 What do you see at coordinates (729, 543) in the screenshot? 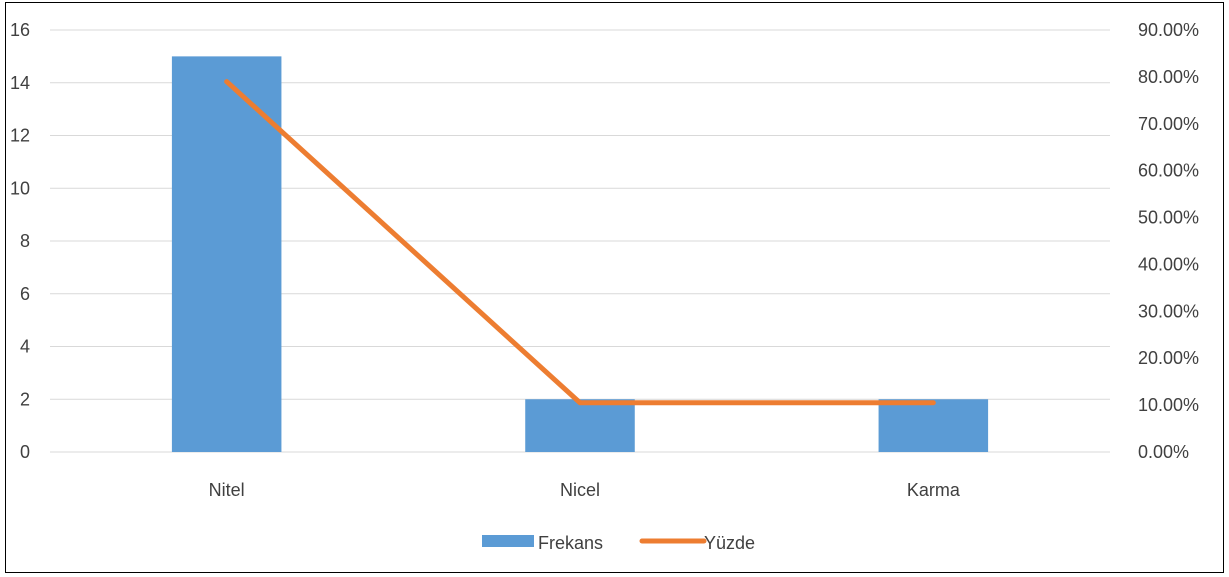
I see `legend-label: Yüzde` at bounding box center [729, 543].